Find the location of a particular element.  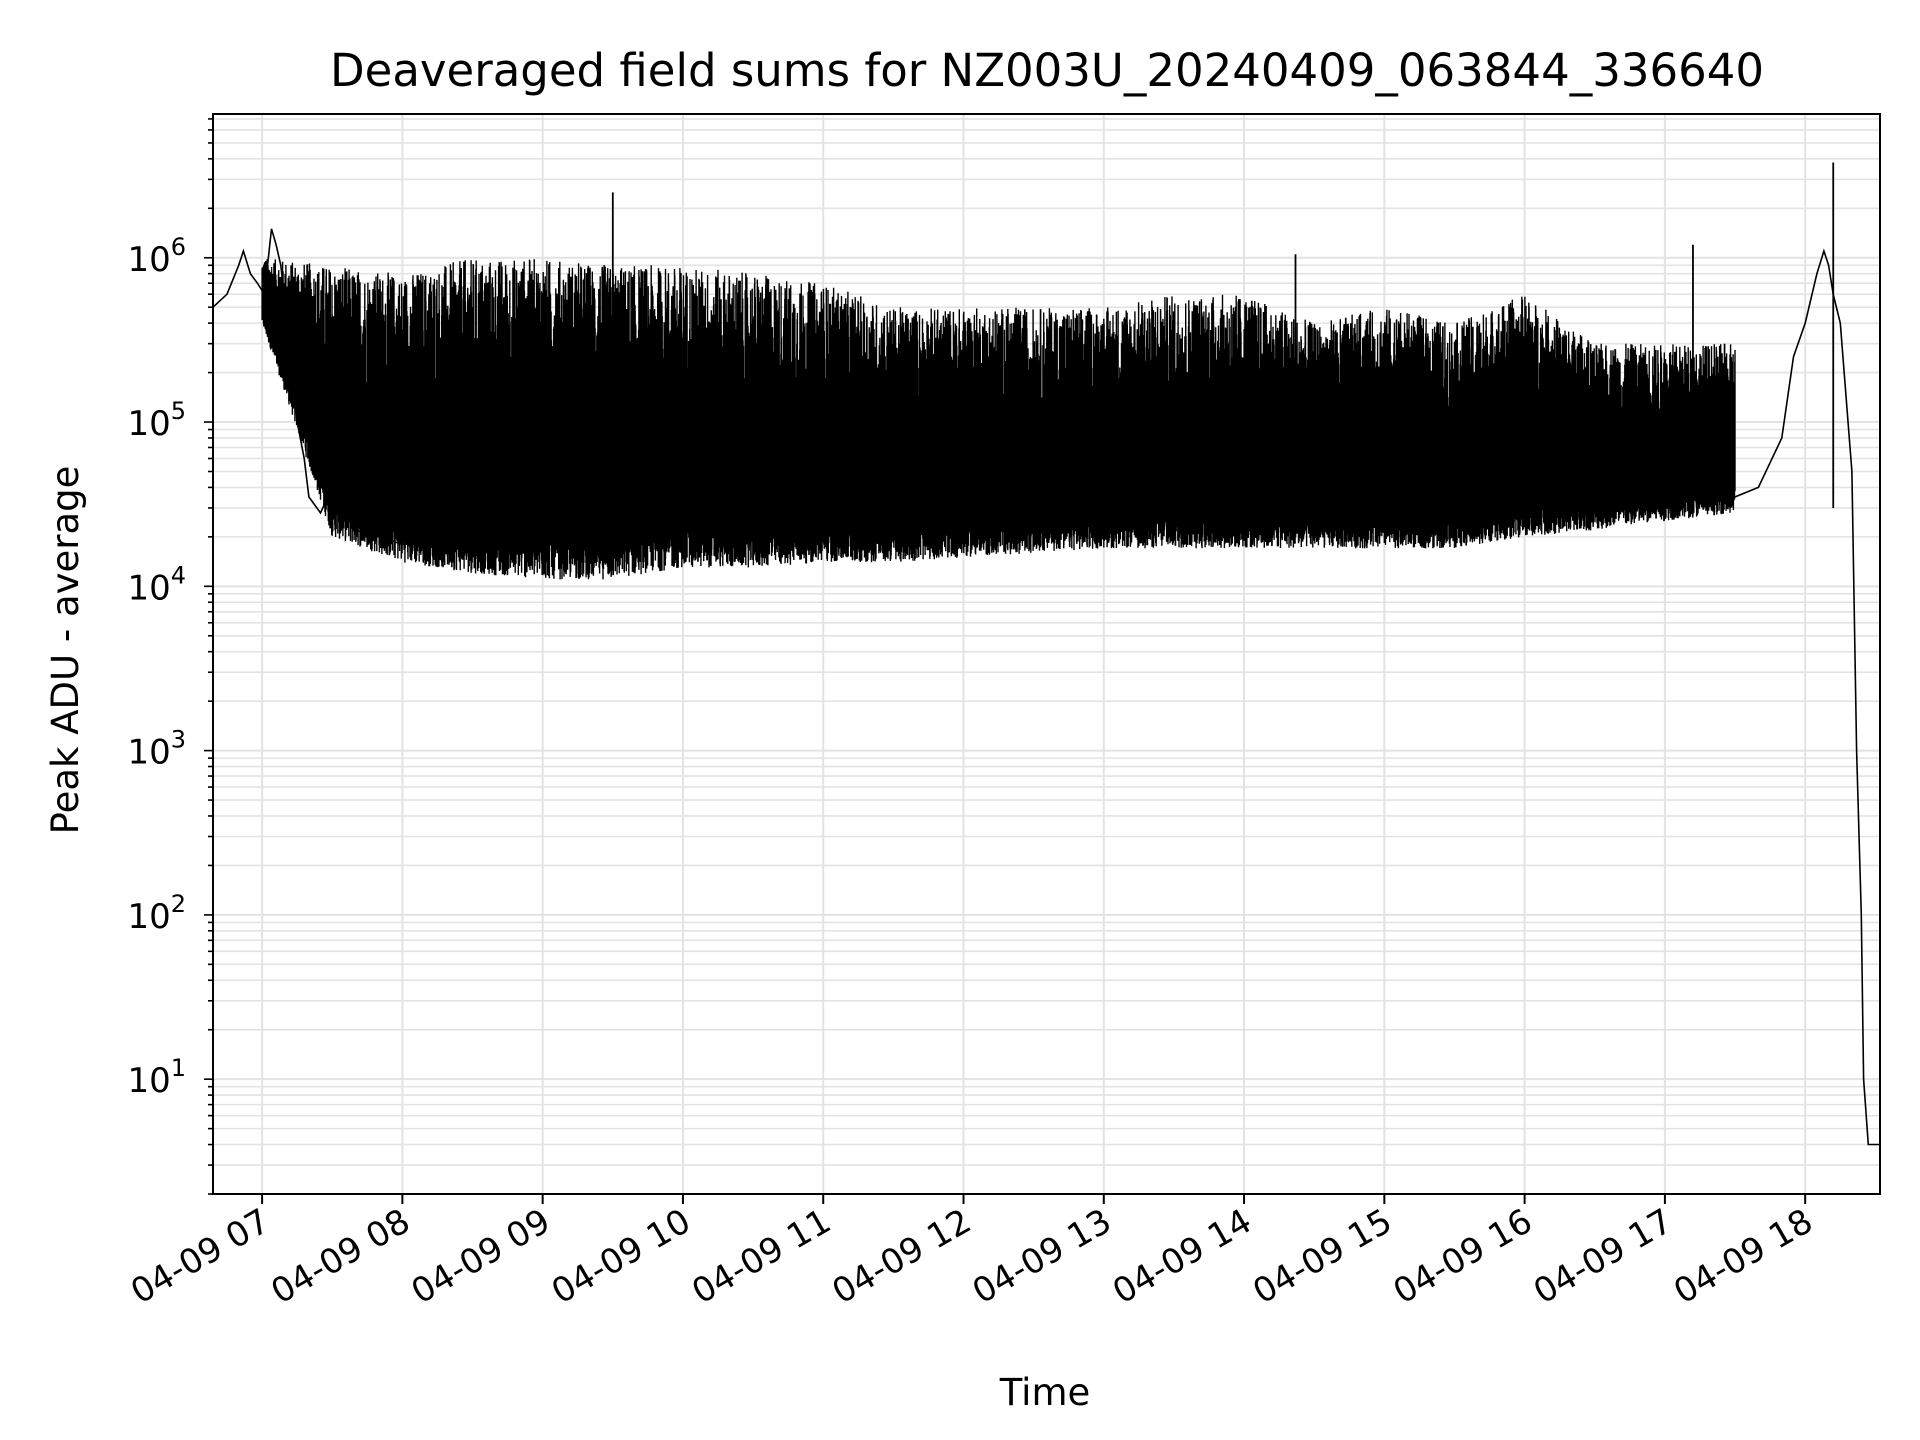

x-tick-label: 04-09 16 is located at coordinates (1463, 1256).